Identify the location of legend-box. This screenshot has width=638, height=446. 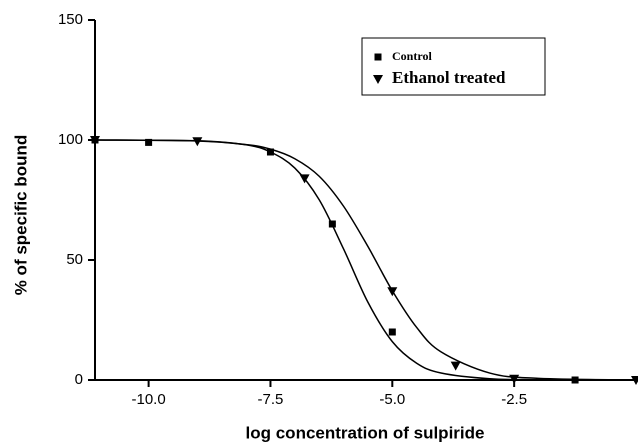
(453, 66).